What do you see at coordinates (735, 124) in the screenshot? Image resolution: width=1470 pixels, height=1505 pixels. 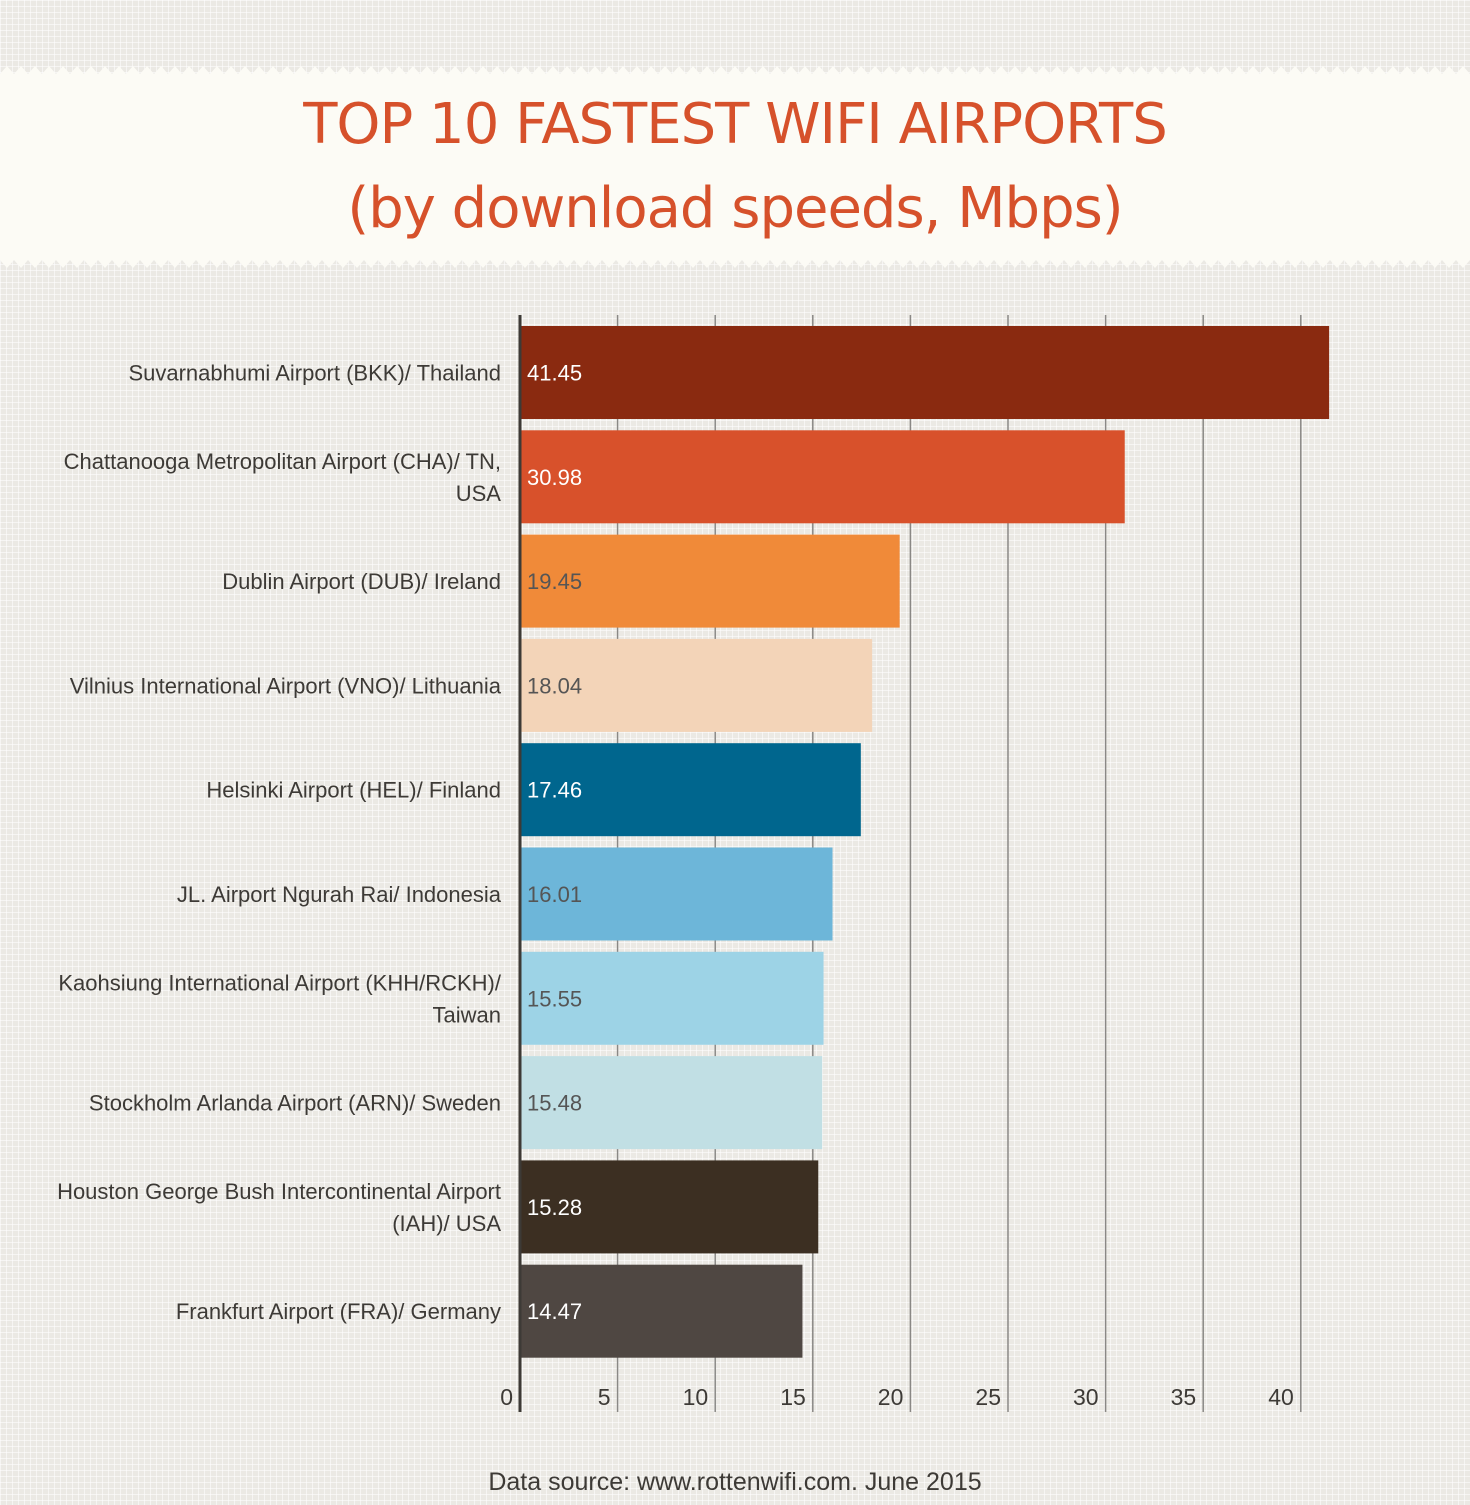 I see `chart-title: TOP 10 FASTEST WIFI AIRPORTS` at bounding box center [735, 124].